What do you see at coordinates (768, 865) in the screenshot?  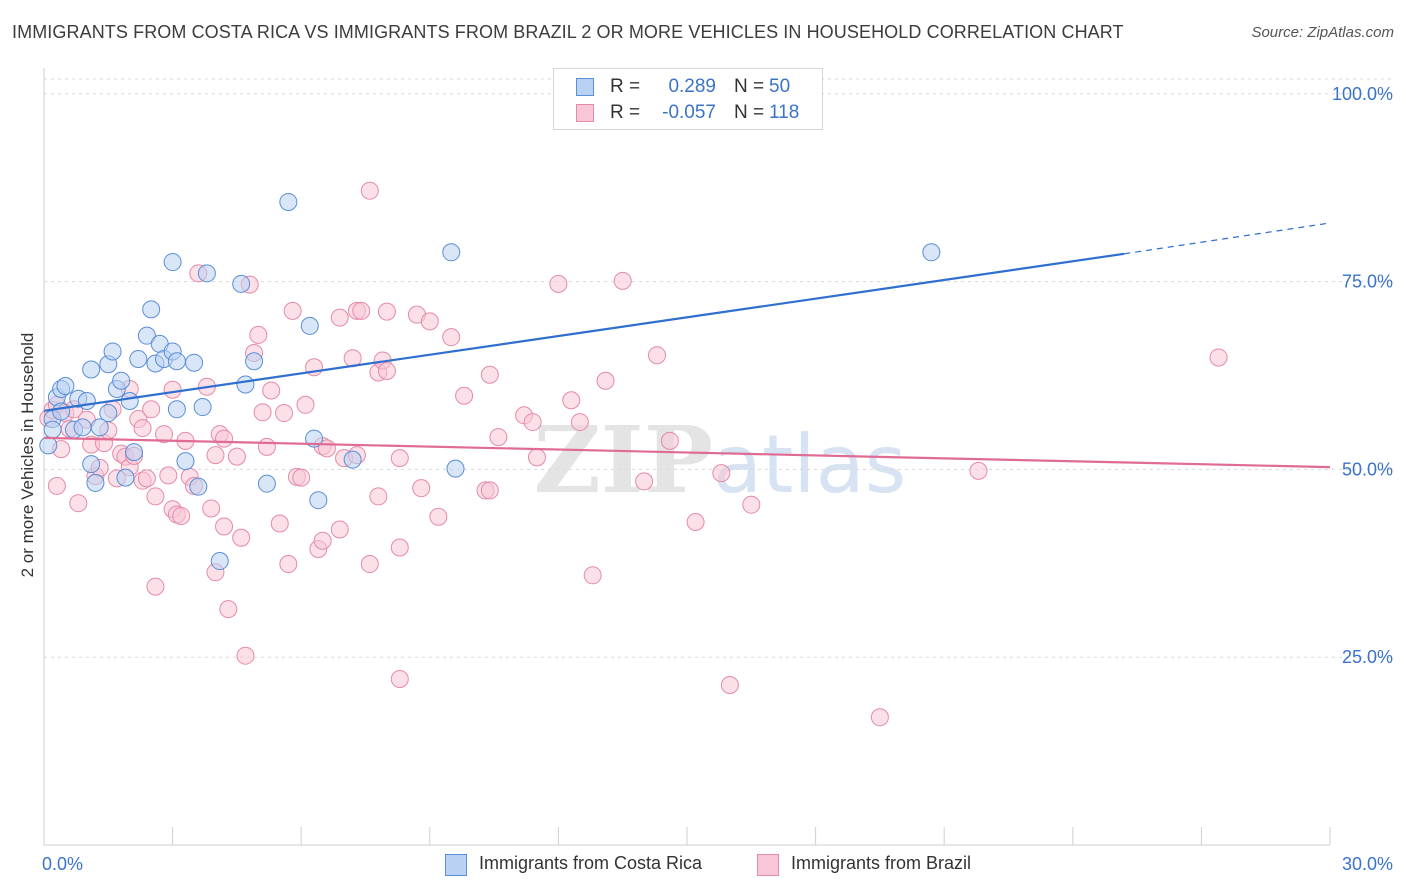 I see `legend-swatch-brazil` at bounding box center [768, 865].